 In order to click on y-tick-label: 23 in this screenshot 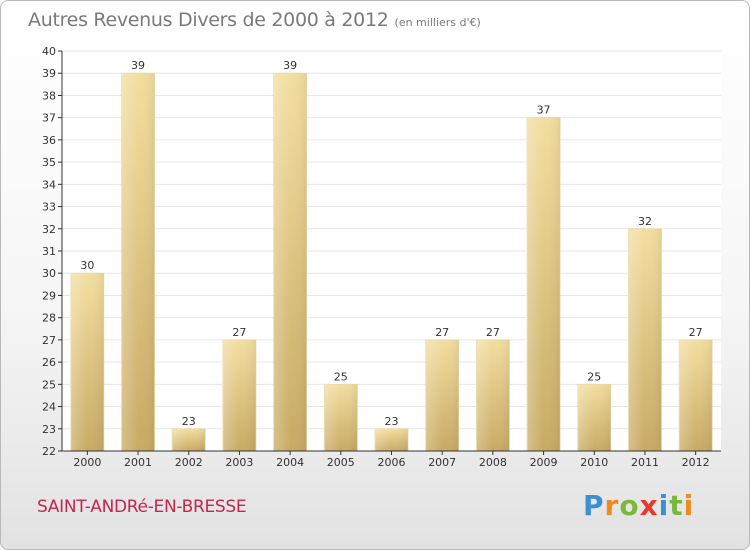, I will do `click(49, 429)`.